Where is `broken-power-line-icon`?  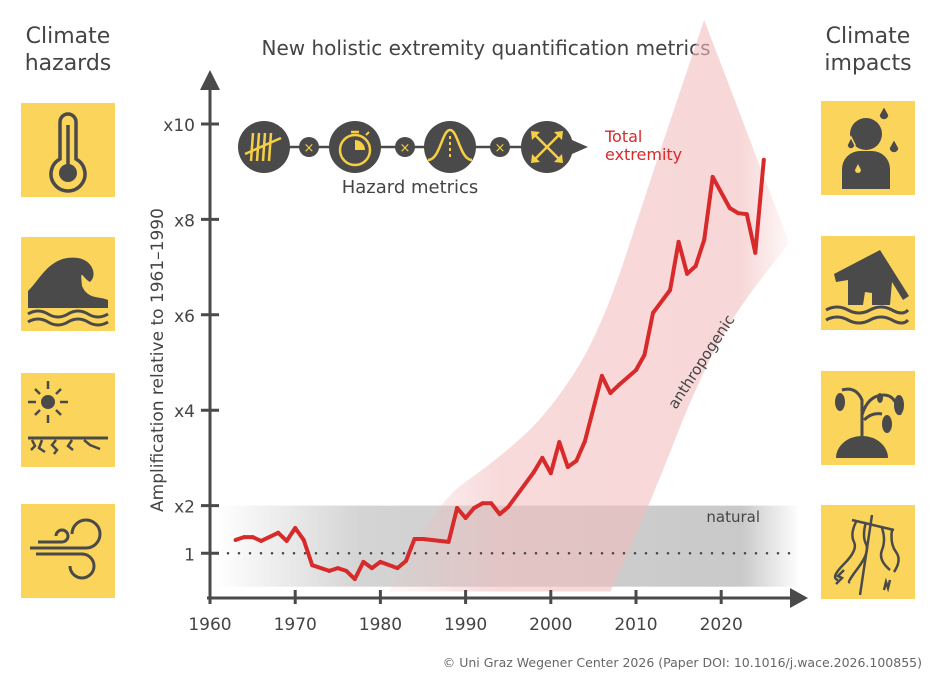 broken-power-line-icon is located at coordinates (868, 552).